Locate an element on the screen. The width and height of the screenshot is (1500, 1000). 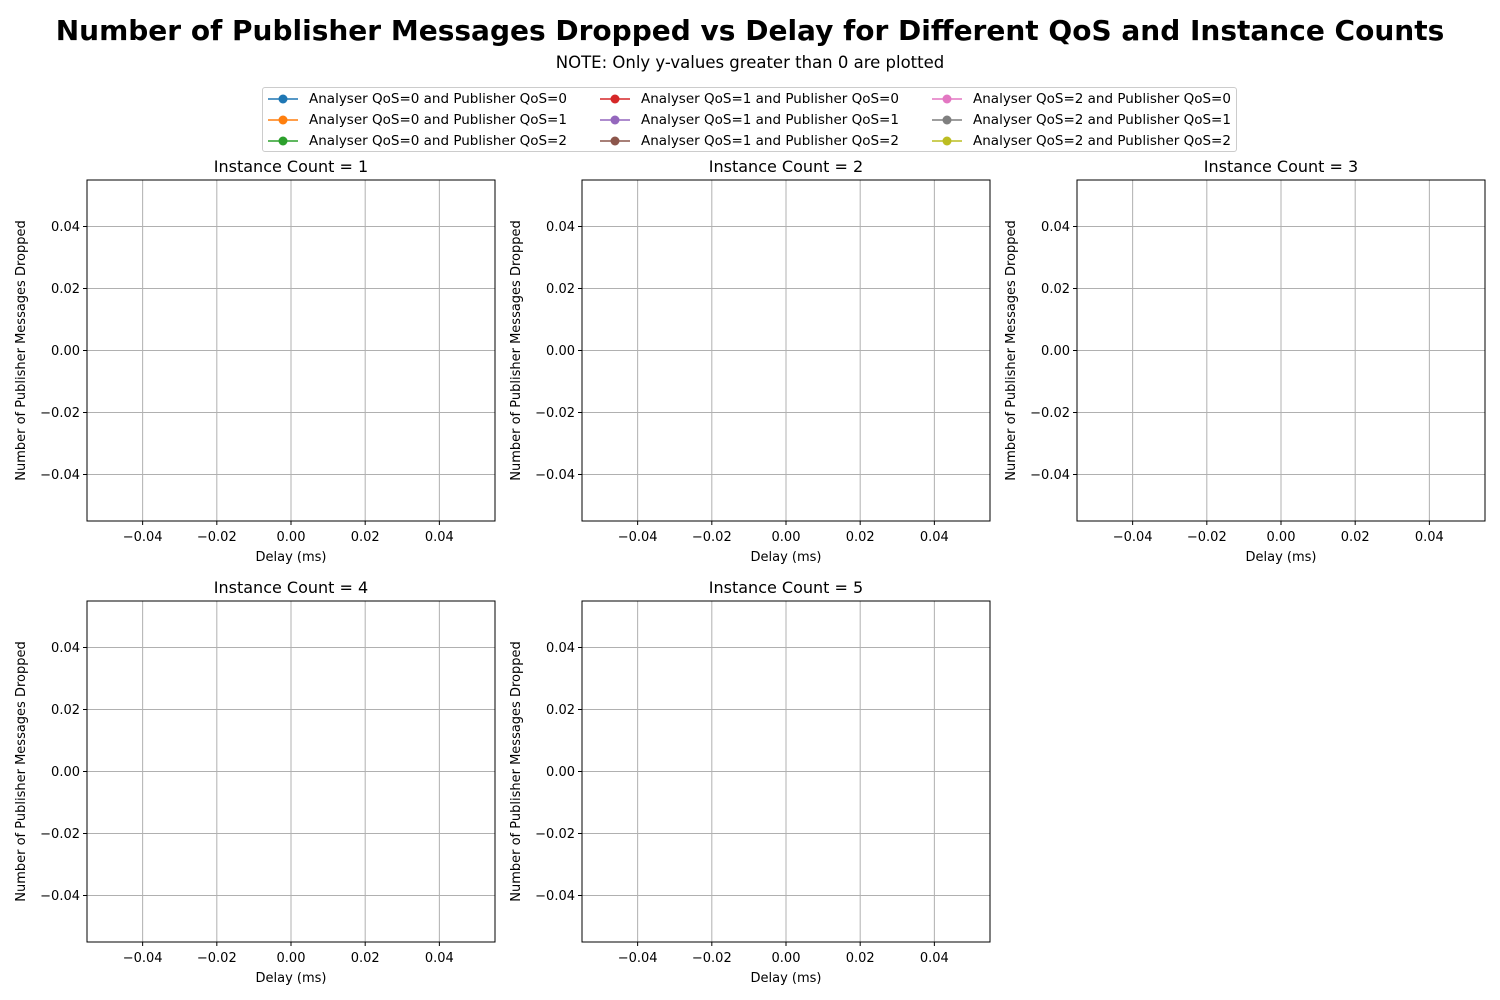
legend-label: Analyser QoS=1 and Publisher QoS=0 is located at coordinates (770, 99).